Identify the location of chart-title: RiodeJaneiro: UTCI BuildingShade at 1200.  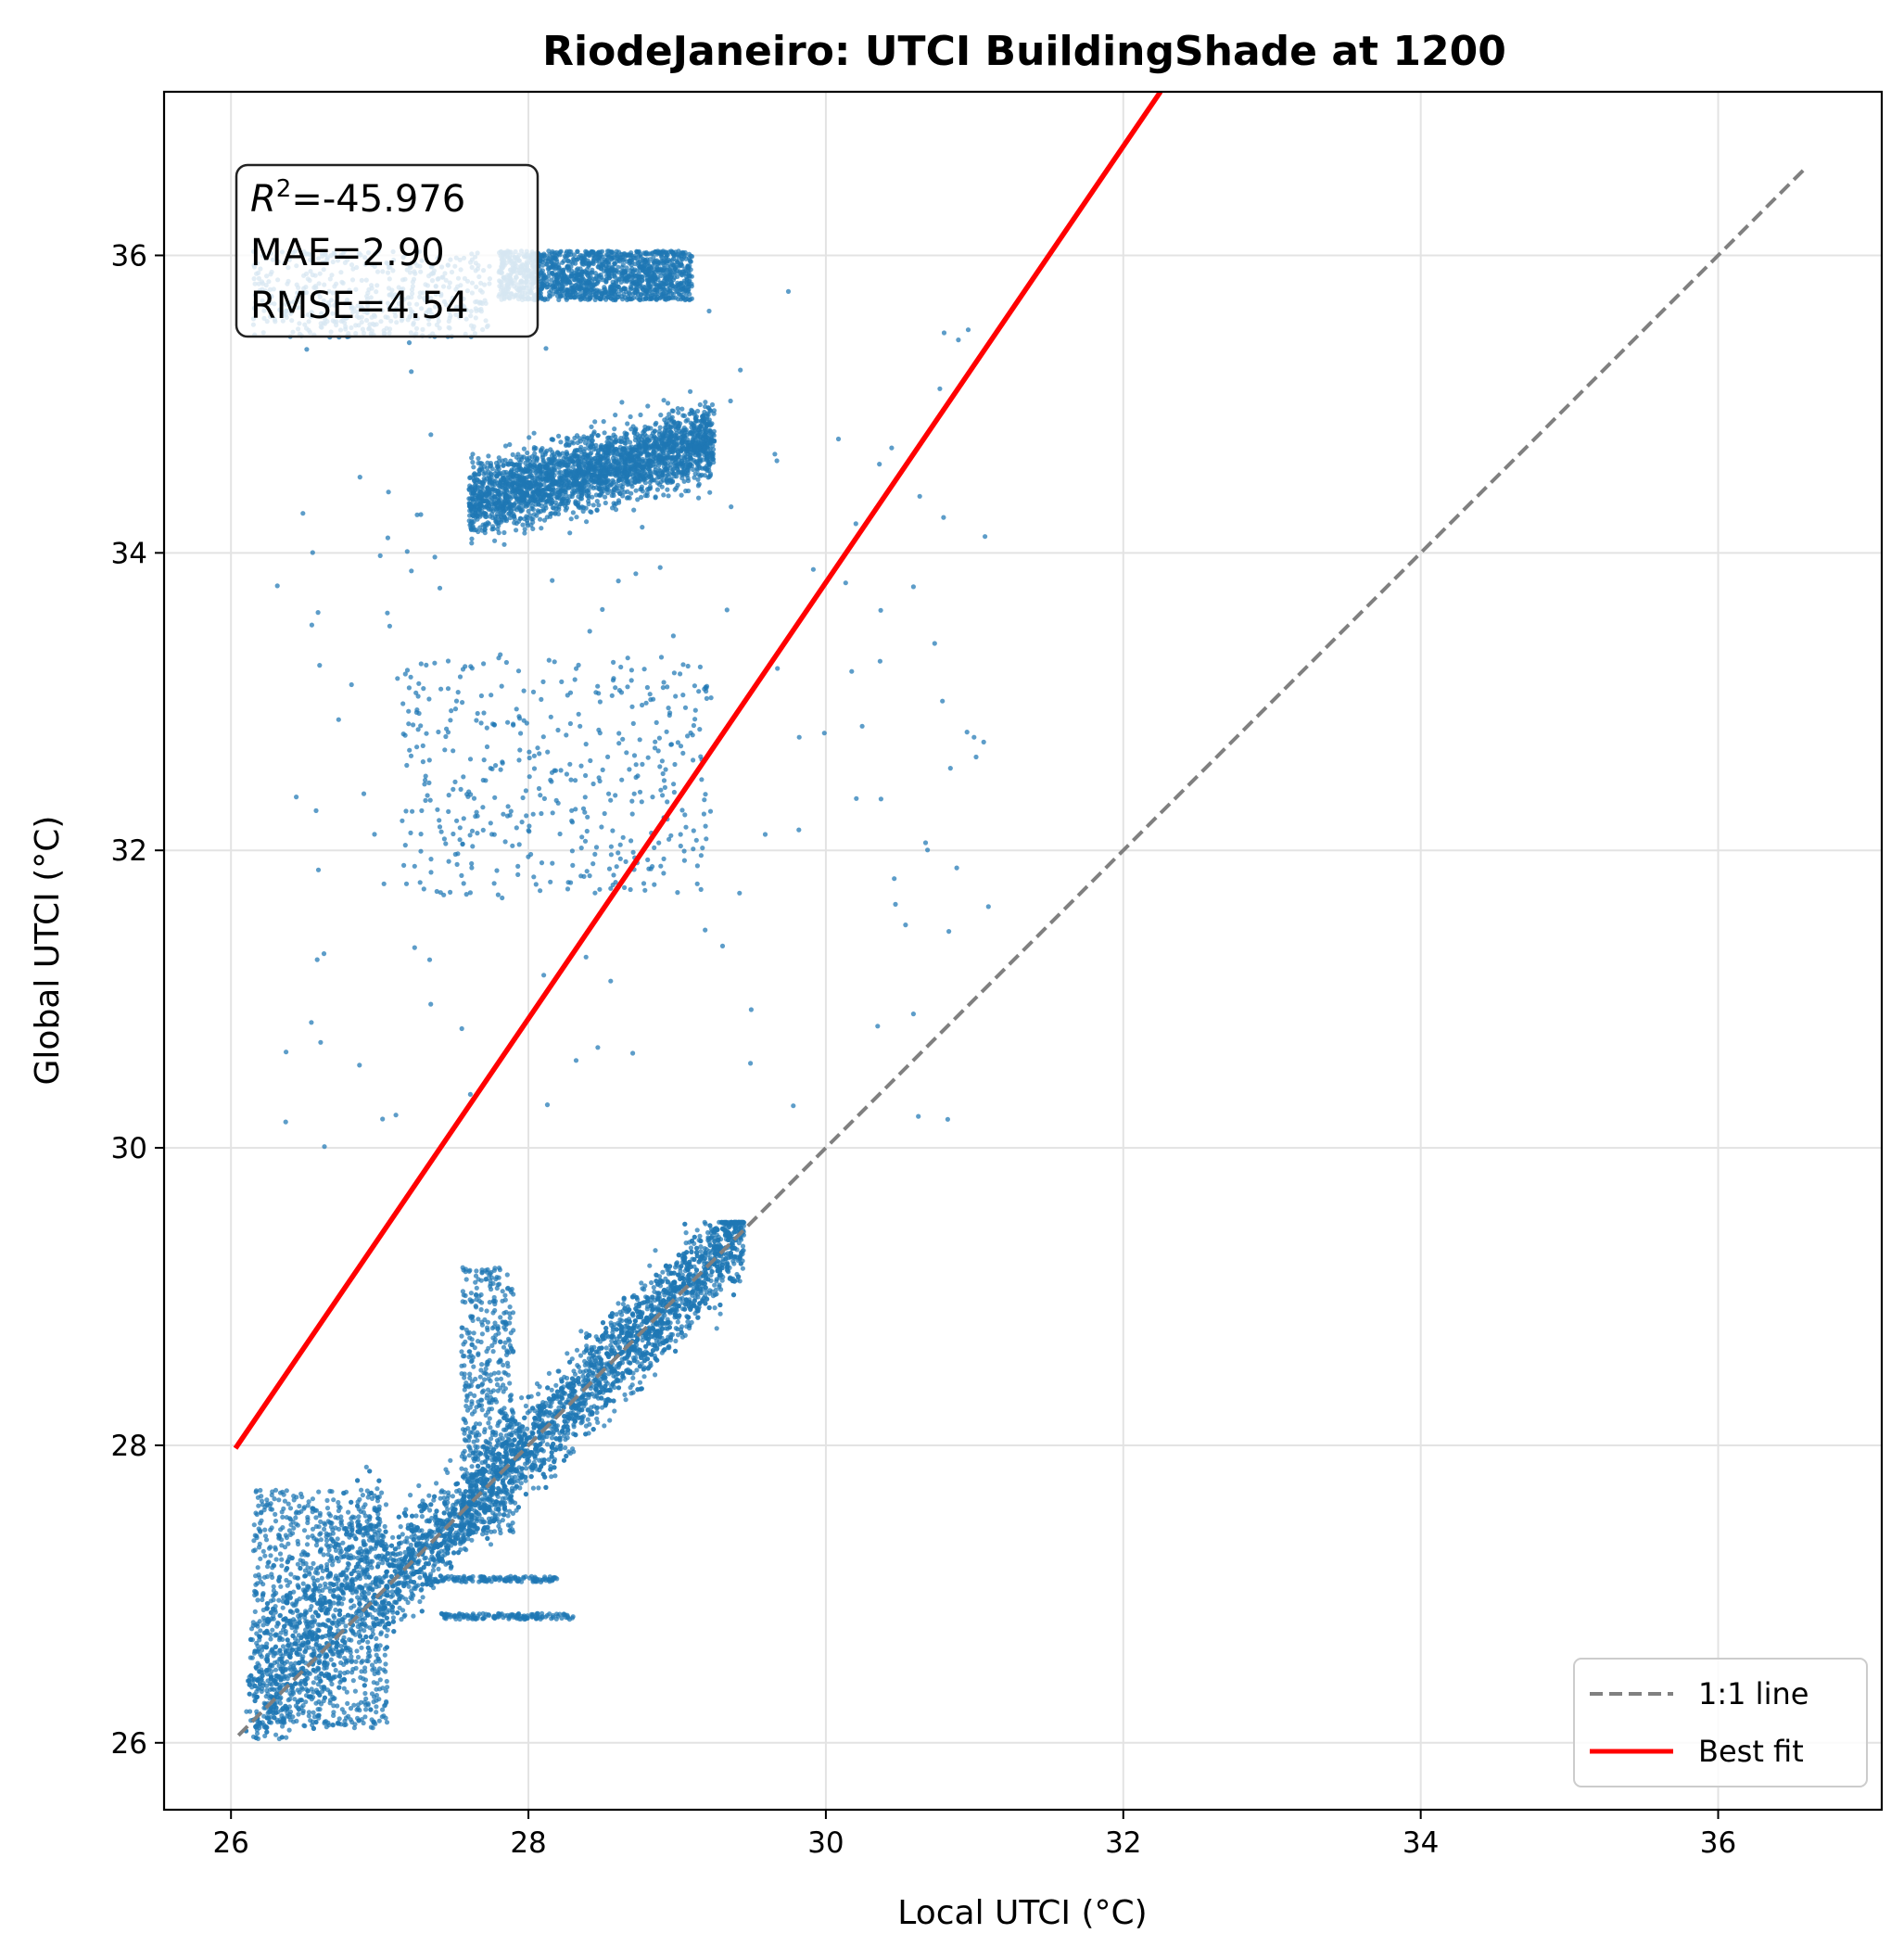
(1024, 51).